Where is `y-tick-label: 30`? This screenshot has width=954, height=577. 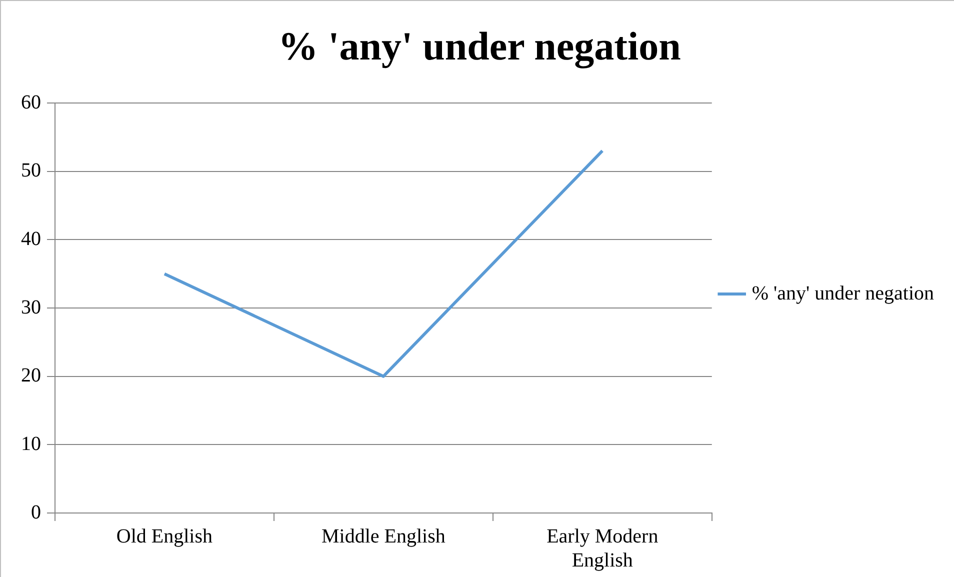
y-tick-label: 30 is located at coordinates (31, 307).